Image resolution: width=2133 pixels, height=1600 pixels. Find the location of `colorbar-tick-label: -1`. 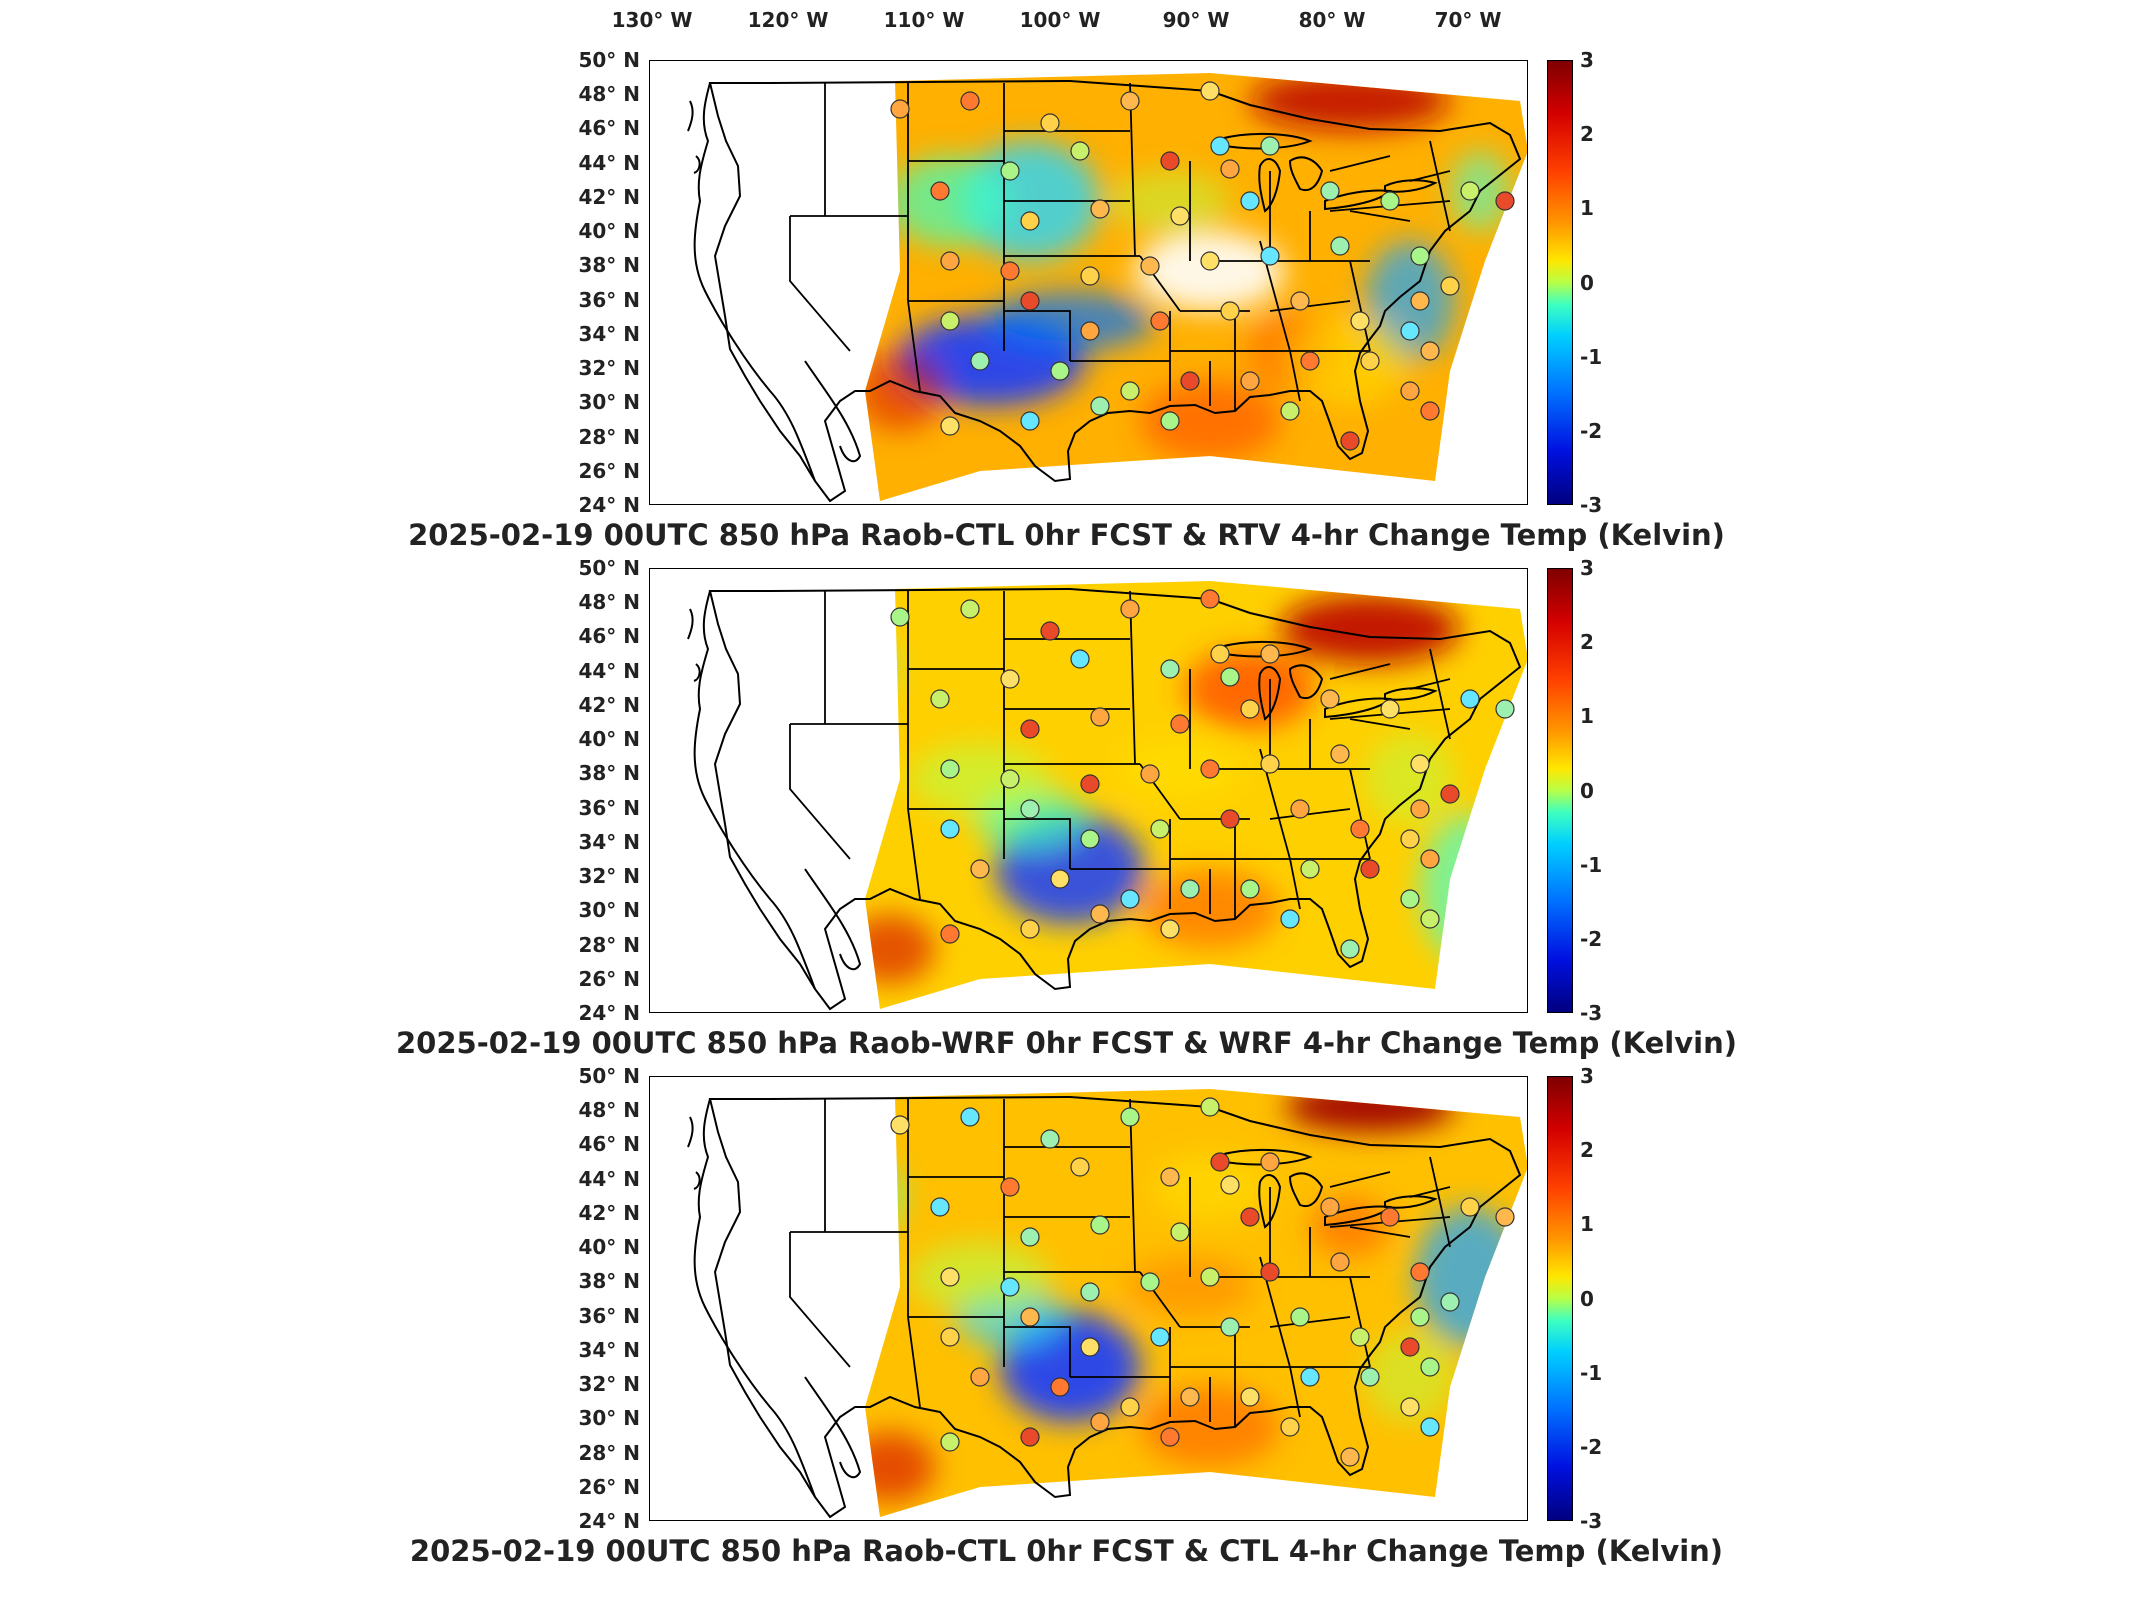

colorbar-tick-label: -1 is located at coordinates (1591, 1372).